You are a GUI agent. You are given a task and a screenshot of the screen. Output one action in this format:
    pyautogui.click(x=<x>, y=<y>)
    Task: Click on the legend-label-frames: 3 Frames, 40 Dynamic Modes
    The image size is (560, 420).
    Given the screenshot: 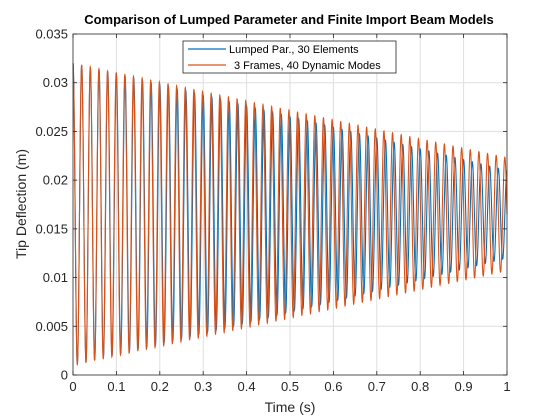 What is the action you would take?
    pyautogui.click(x=307, y=66)
    